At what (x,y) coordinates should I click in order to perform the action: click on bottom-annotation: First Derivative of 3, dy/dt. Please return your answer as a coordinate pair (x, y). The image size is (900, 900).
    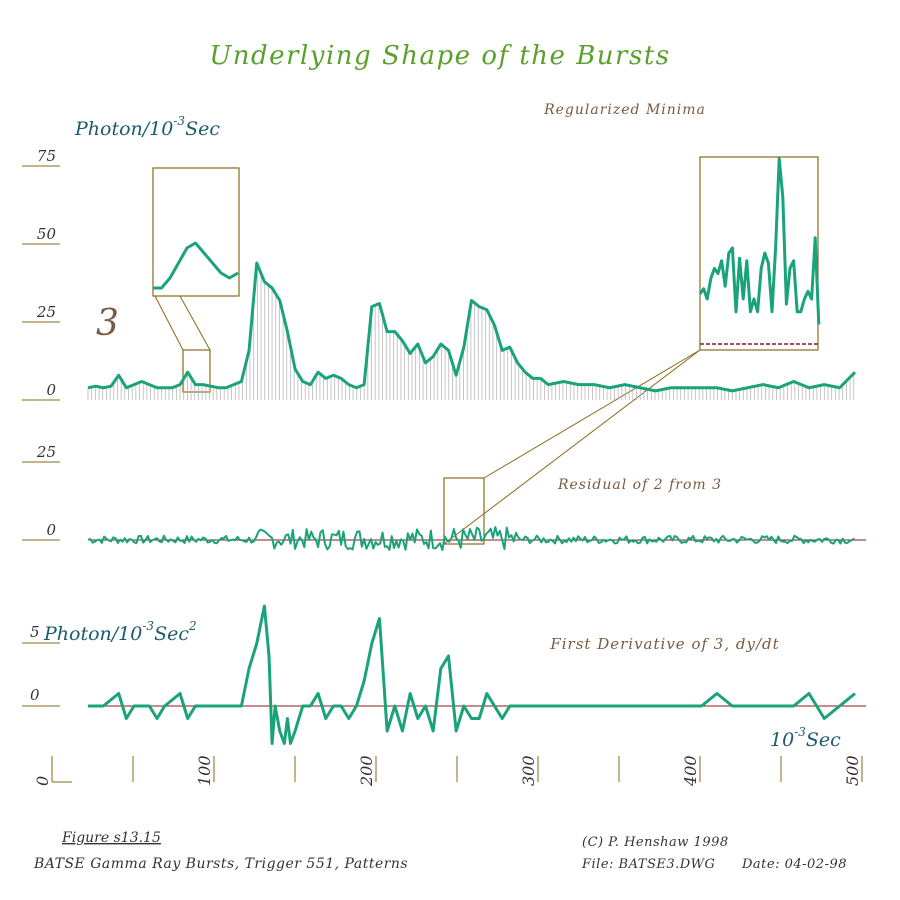
    Looking at the image, I should click on (664, 644).